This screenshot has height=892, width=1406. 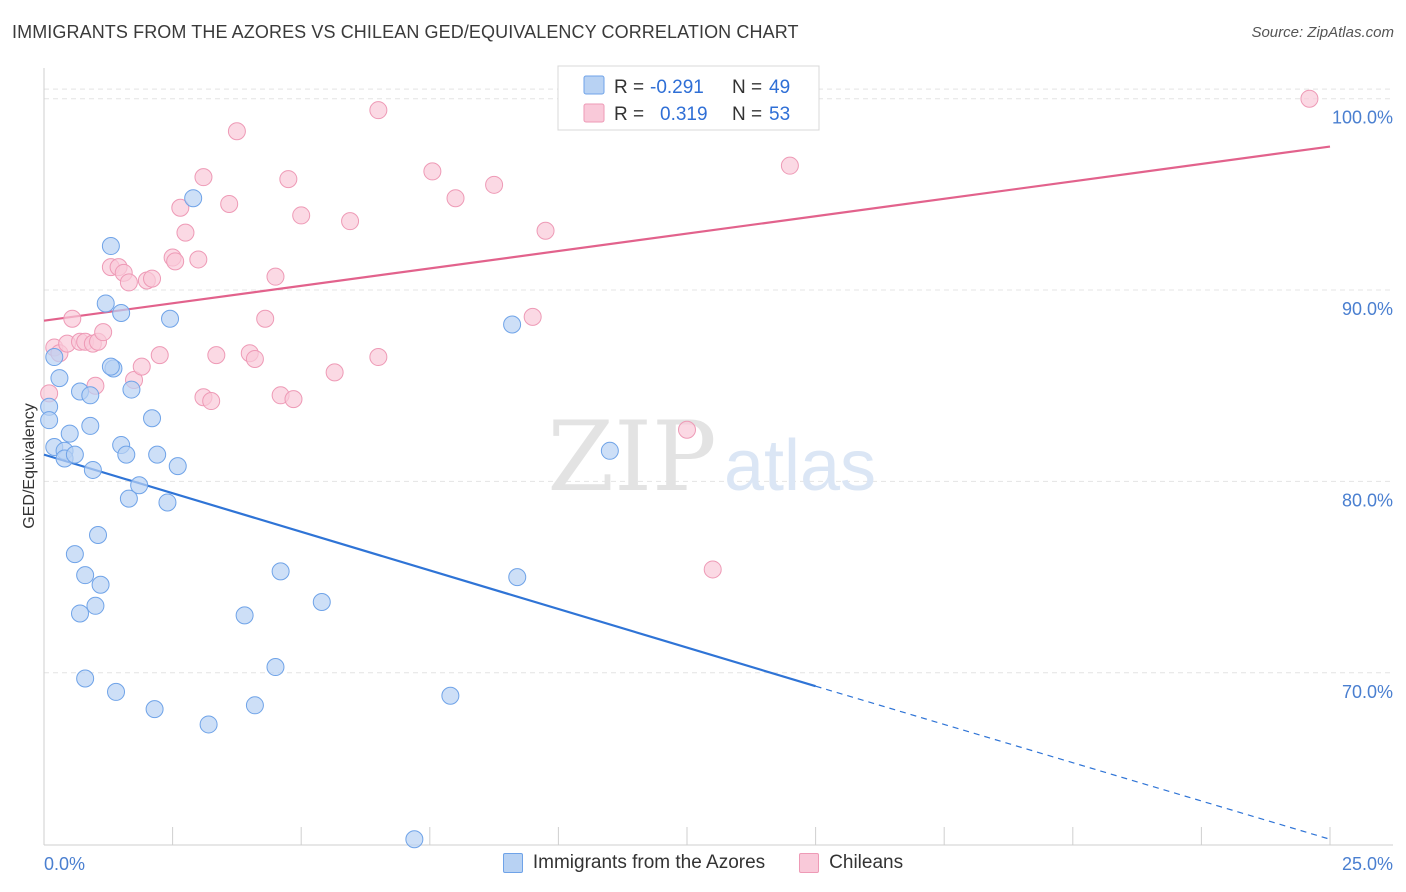 What do you see at coordinates (1367, 309) in the screenshot?
I see `y-tick-label: 90.0%` at bounding box center [1367, 309].